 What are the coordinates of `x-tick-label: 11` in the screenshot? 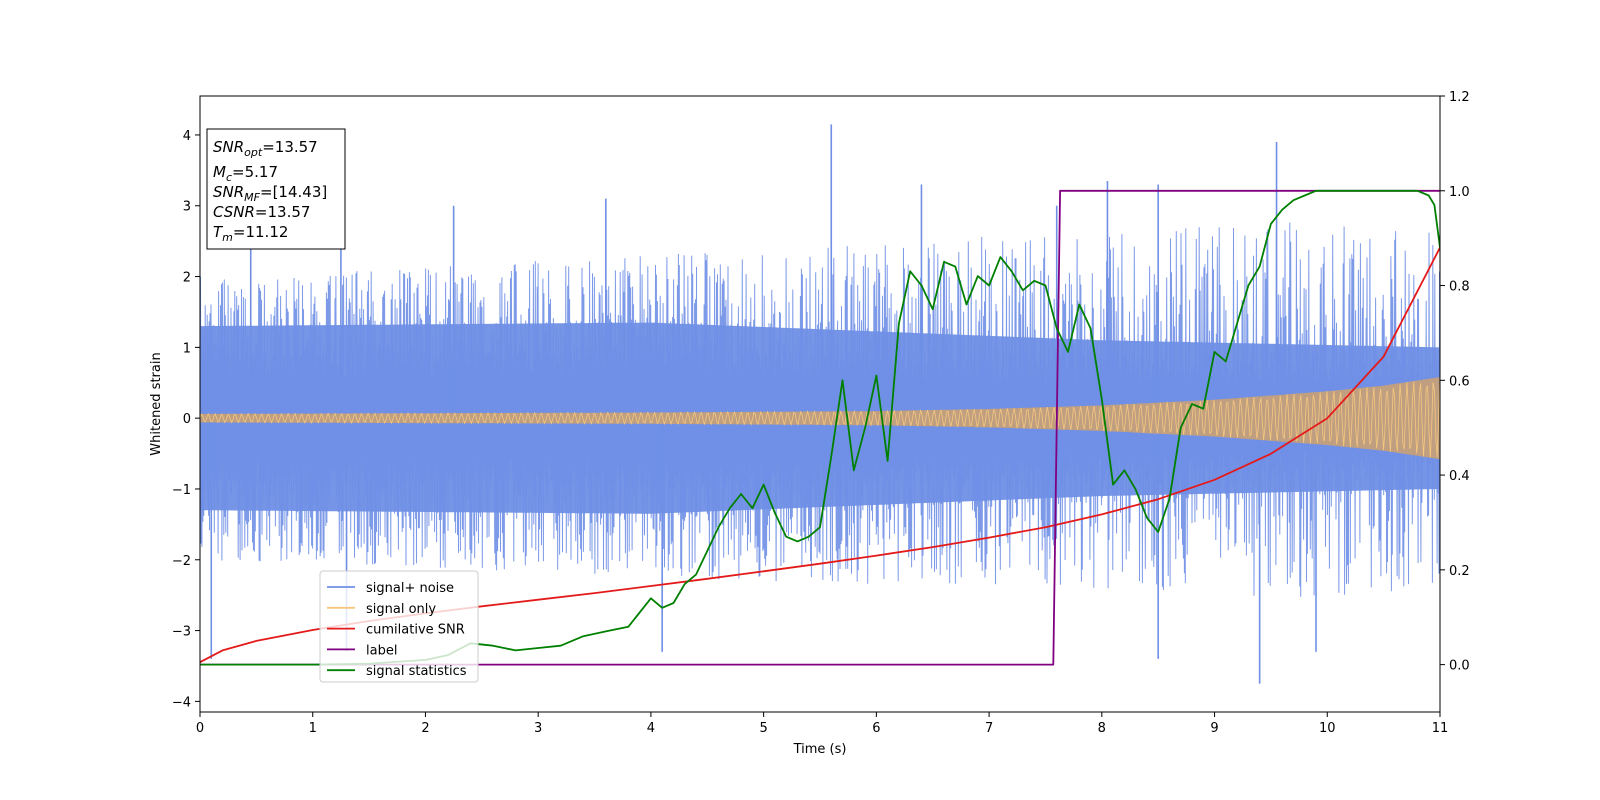 It's located at (1440, 728).